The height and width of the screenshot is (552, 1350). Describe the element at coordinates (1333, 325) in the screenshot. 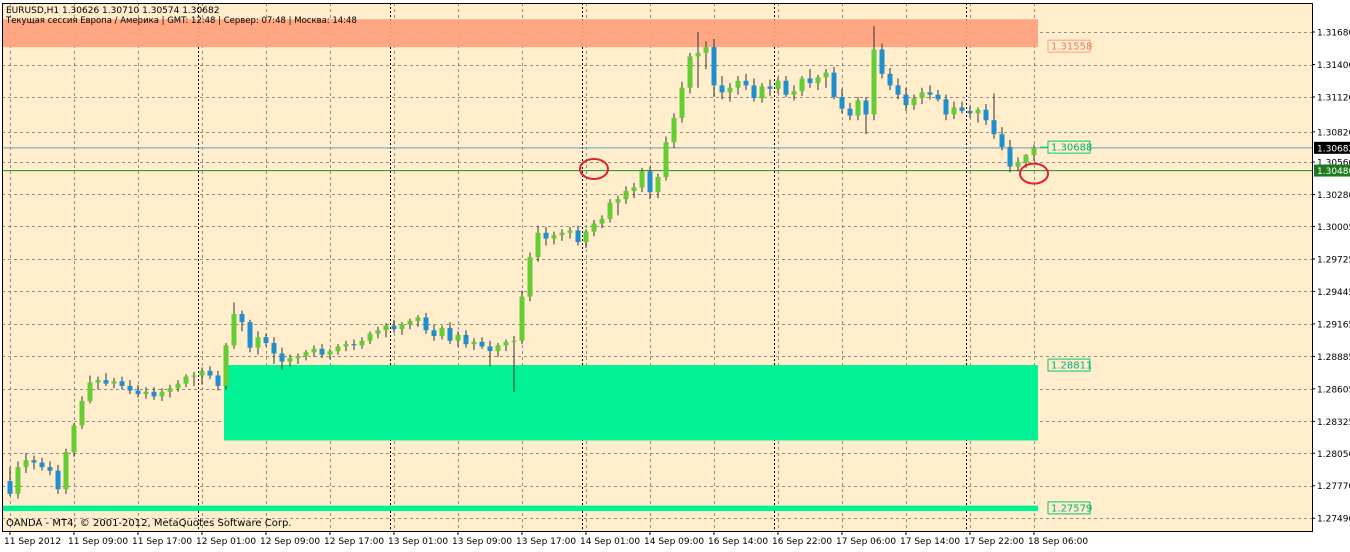

I see `y-tick-label: 1.29165` at that location.